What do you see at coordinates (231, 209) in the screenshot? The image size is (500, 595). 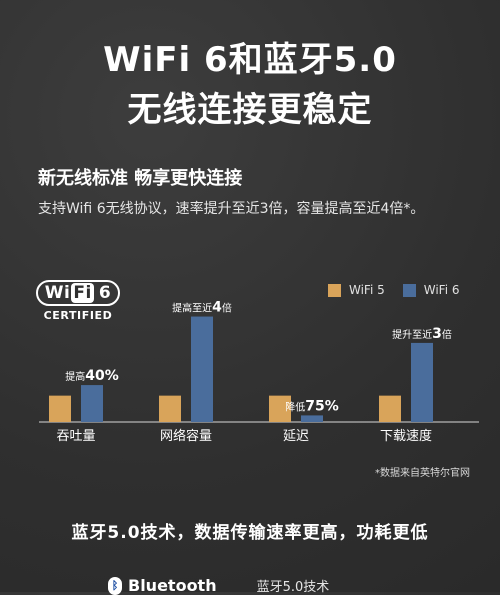 I see `section-description: 支持Wifi 6无线协议，速率提升至近3倍，容量提高至近4倍*。` at bounding box center [231, 209].